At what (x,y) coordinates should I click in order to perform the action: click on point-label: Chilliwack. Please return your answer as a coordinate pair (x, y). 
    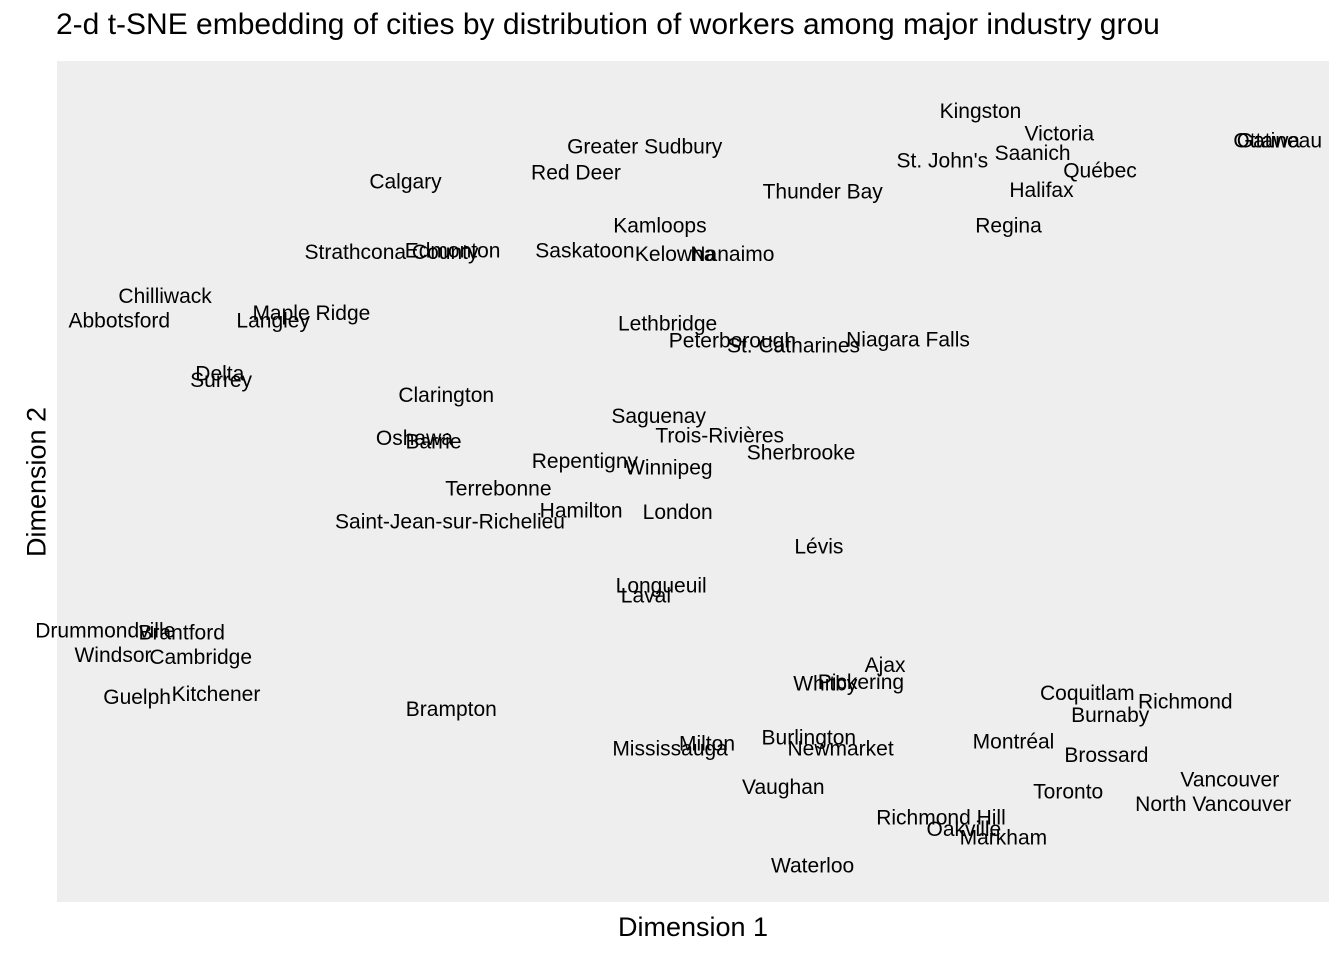
    Looking at the image, I should click on (165, 296).